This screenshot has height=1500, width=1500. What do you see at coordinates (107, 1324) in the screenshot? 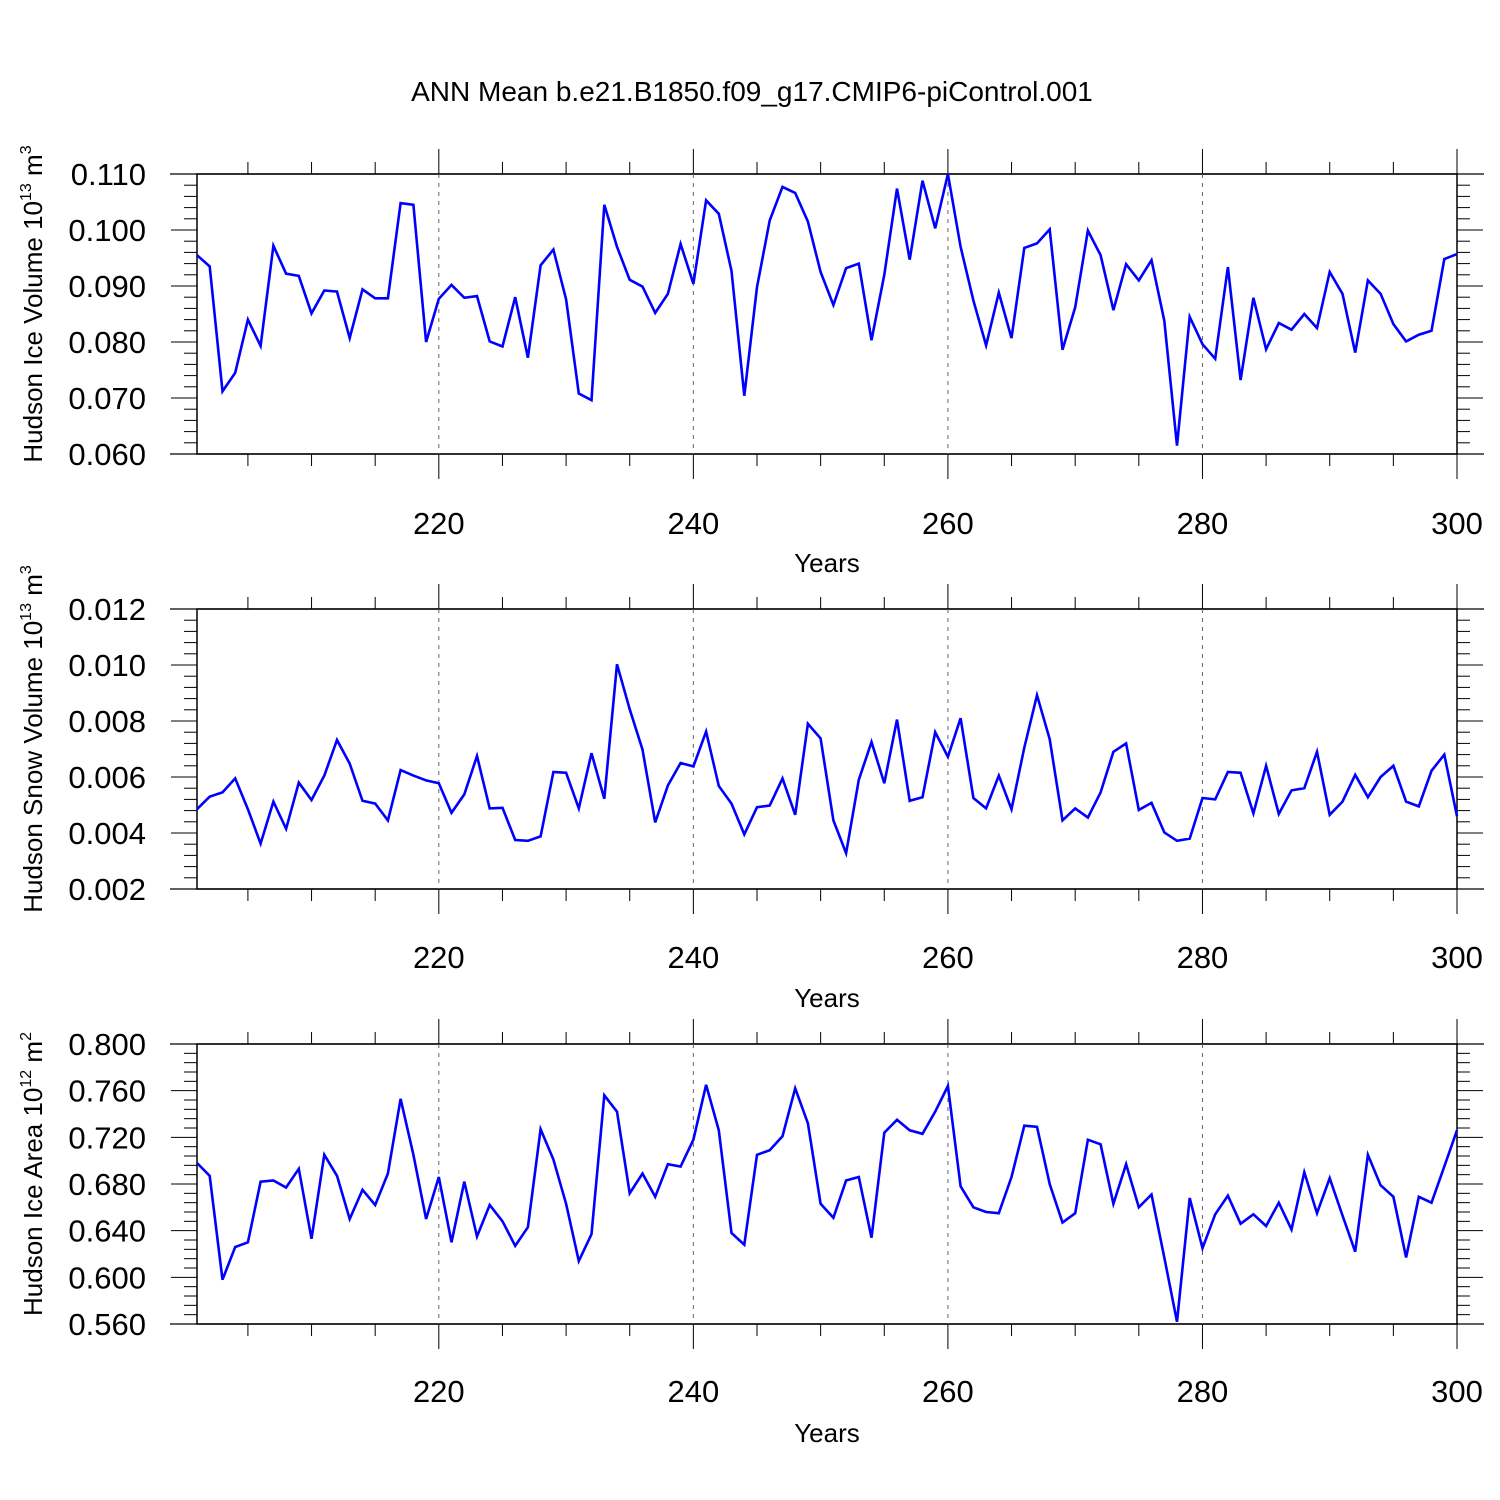
I see `y-tick-label: 0.560` at bounding box center [107, 1324].